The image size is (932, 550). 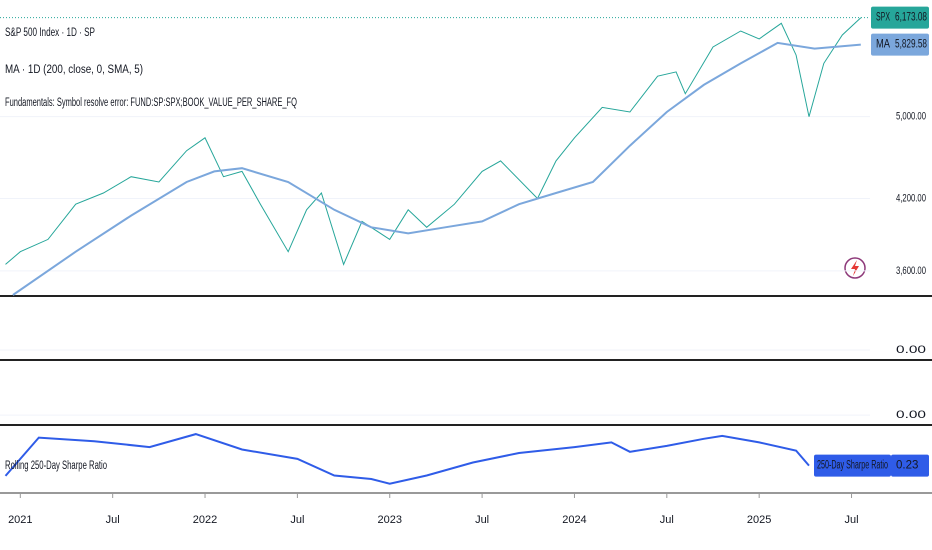 What do you see at coordinates (907, 466) in the screenshot?
I see `value-tag-text: 0.23` at bounding box center [907, 466].